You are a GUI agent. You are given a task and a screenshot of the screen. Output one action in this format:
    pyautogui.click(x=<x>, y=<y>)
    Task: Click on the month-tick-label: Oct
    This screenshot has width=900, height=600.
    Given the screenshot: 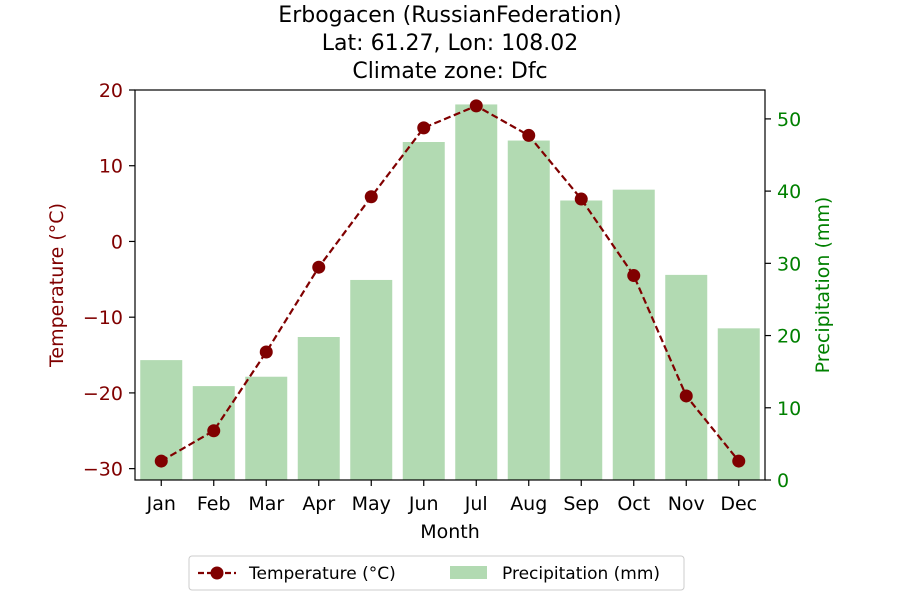 What is the action you would take?
    pyautogui.click(x=633, y=504)
    